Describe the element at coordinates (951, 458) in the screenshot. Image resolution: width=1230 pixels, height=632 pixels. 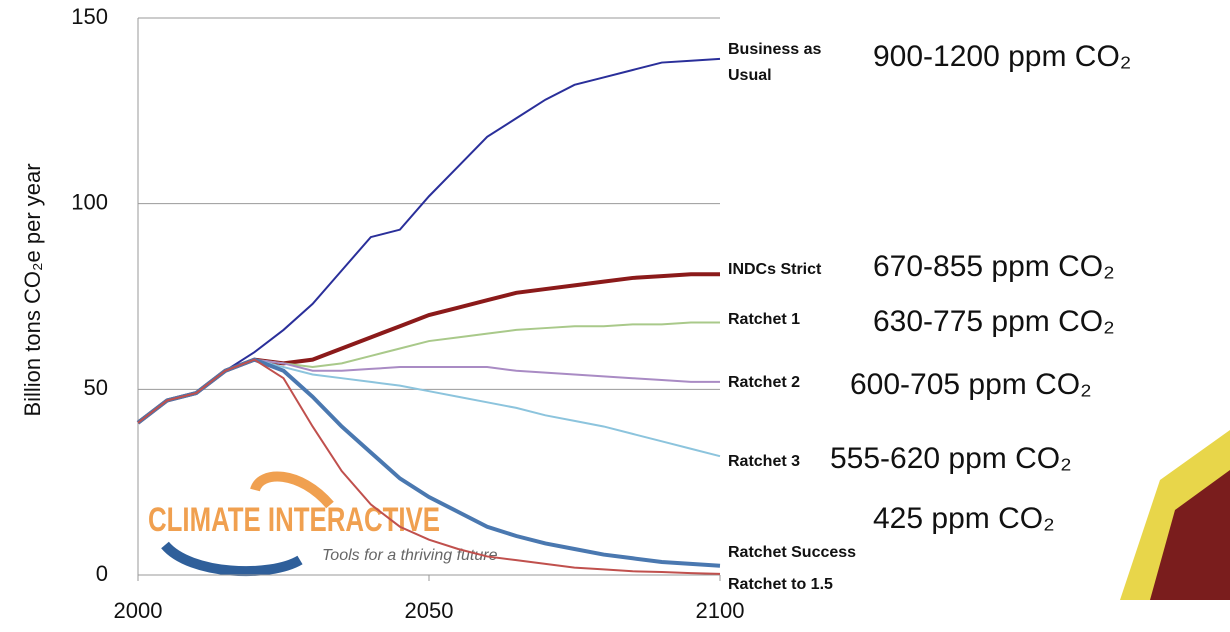
I see `ppm-annotation: 555-620 ppm CO₂` at that location.